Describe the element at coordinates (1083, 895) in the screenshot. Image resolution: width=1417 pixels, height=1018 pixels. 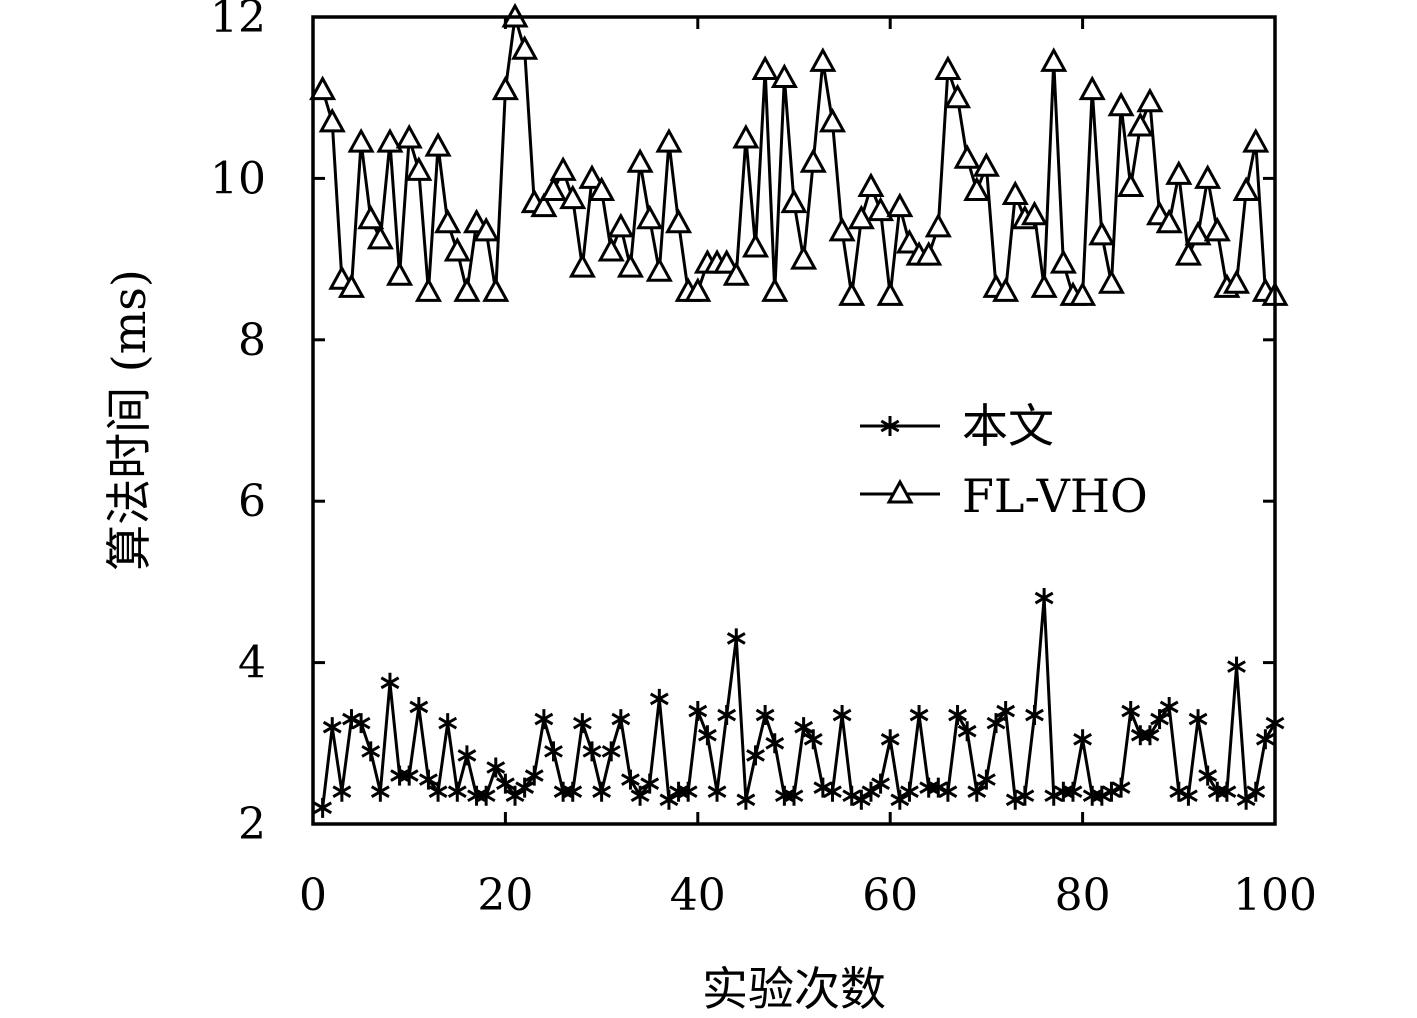
I see `x-tick-label: 80` at that location.